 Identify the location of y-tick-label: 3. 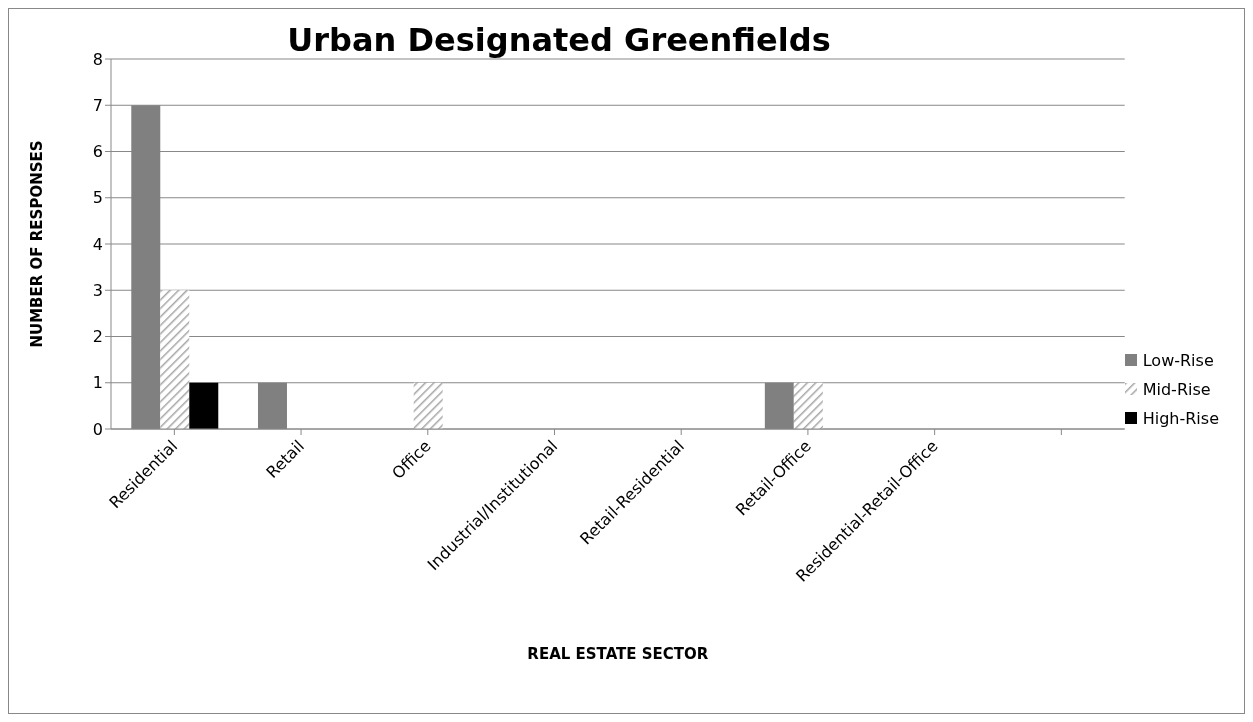
(97, 290).